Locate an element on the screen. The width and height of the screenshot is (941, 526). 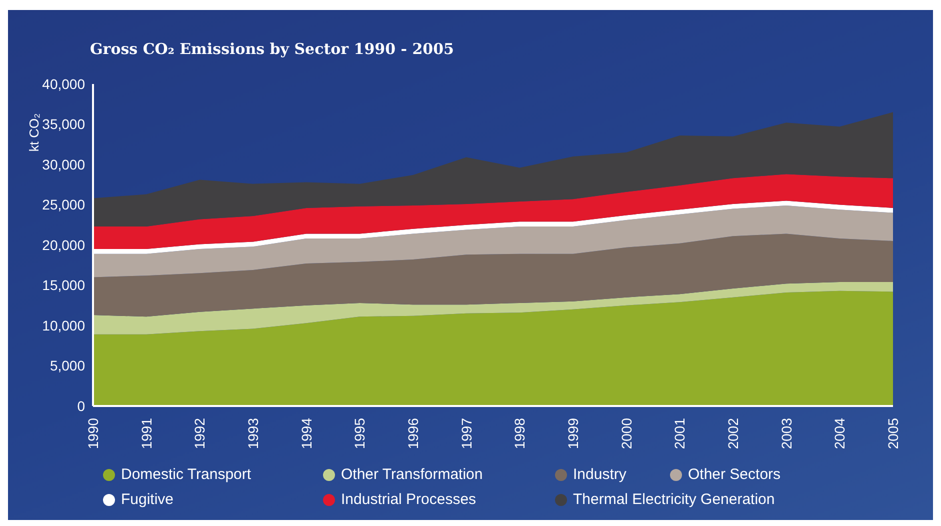
x-tick-label: 1990 is located at coordinates (93, 434).